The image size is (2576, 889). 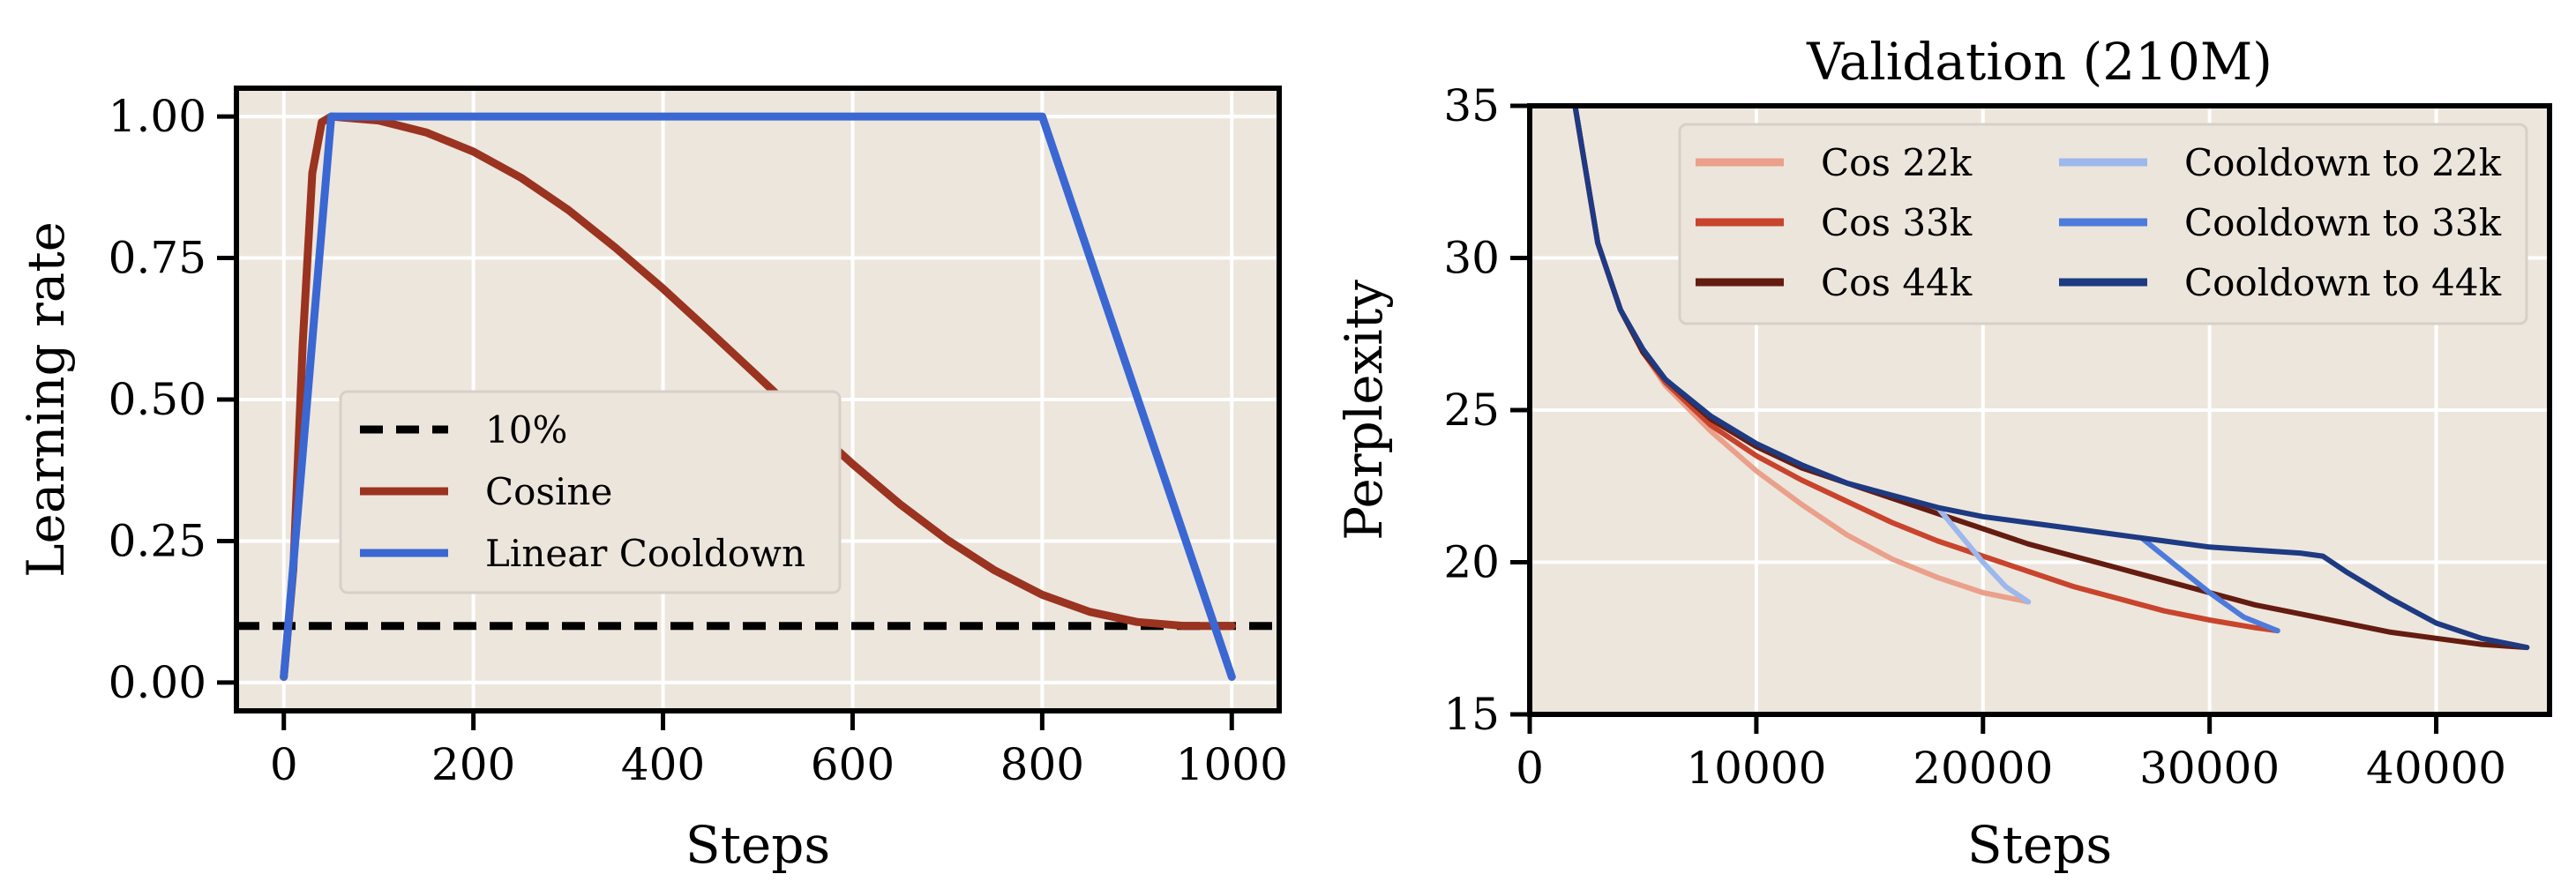 I want to click on y-axis-ticks: 0.00 0.25 0.50 0.75 1.00, so click(x=173, y=399).